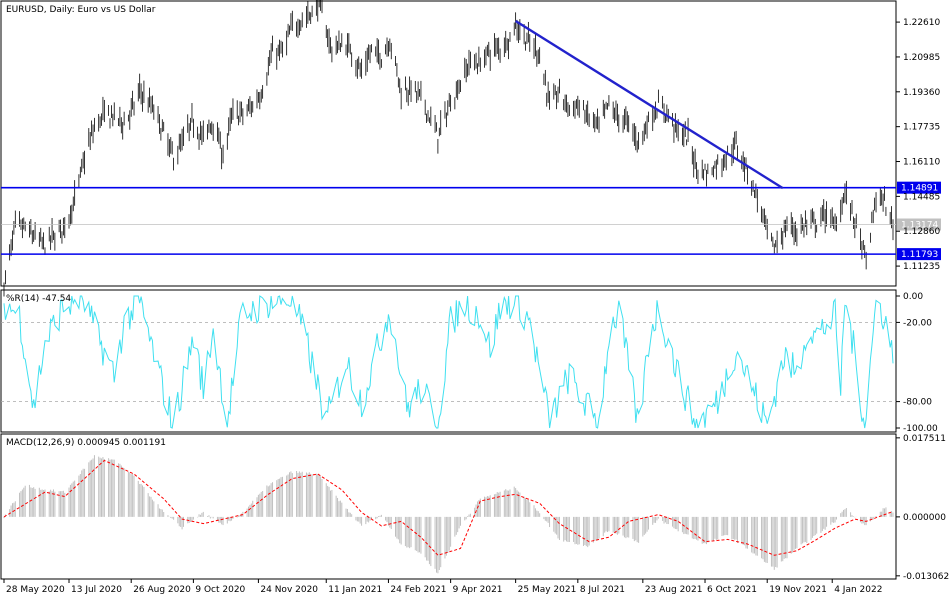 The width and height of the screenshot is (950, 604). I want to click on current-price-label: 1.13174, so click(919, 225).